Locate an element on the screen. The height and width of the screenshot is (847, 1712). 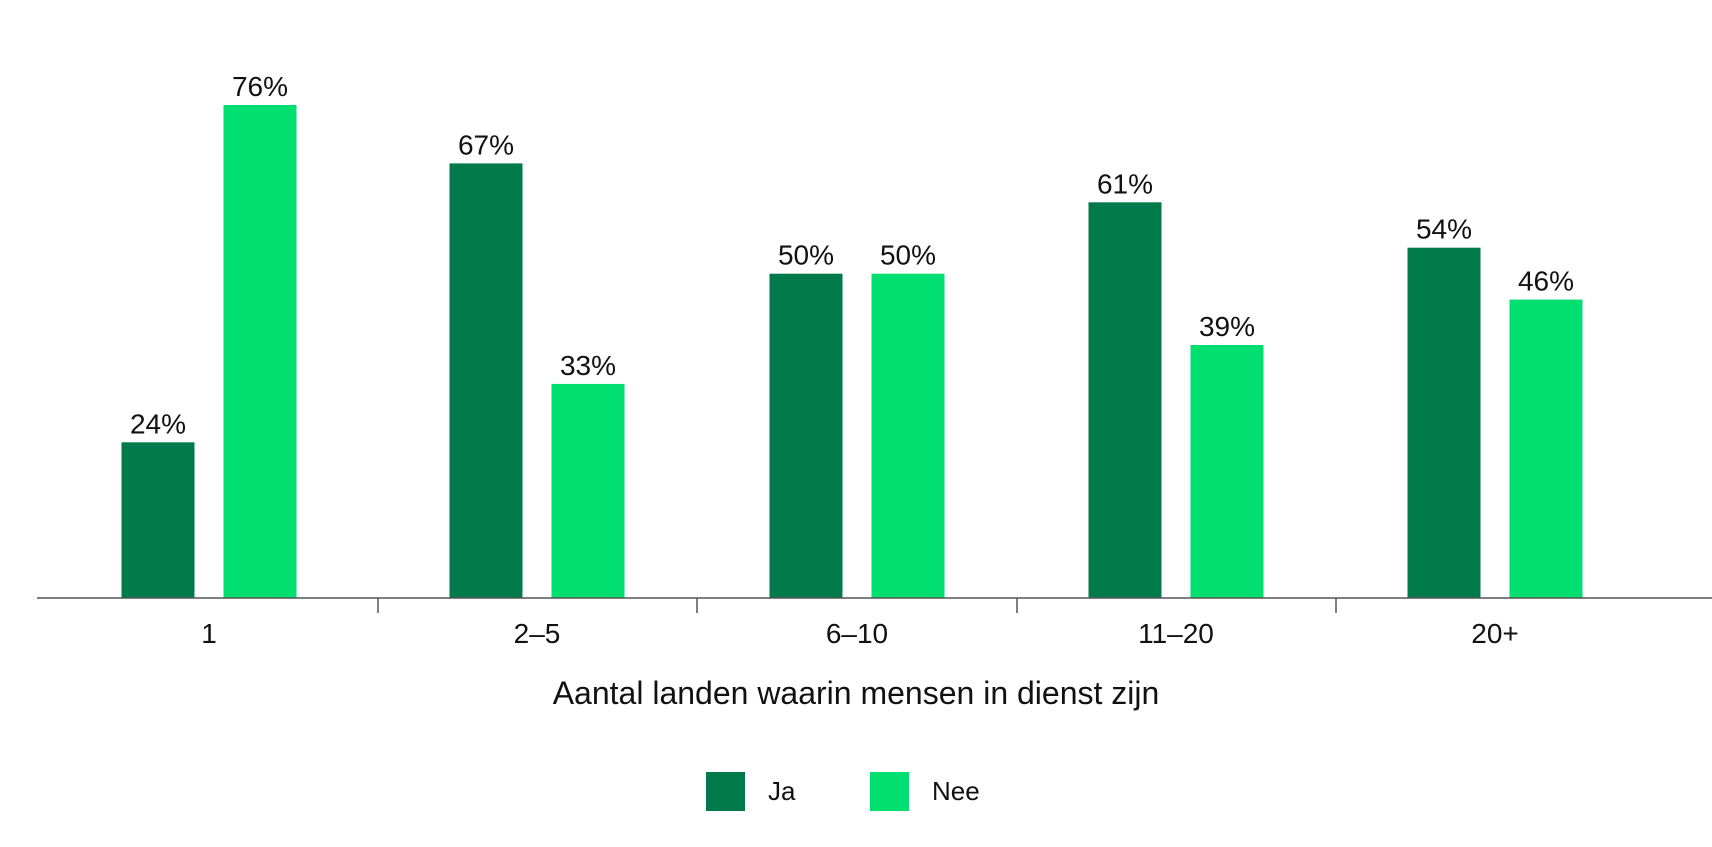
value-label-nee-2: 50% is located at coordinates (908, 255).